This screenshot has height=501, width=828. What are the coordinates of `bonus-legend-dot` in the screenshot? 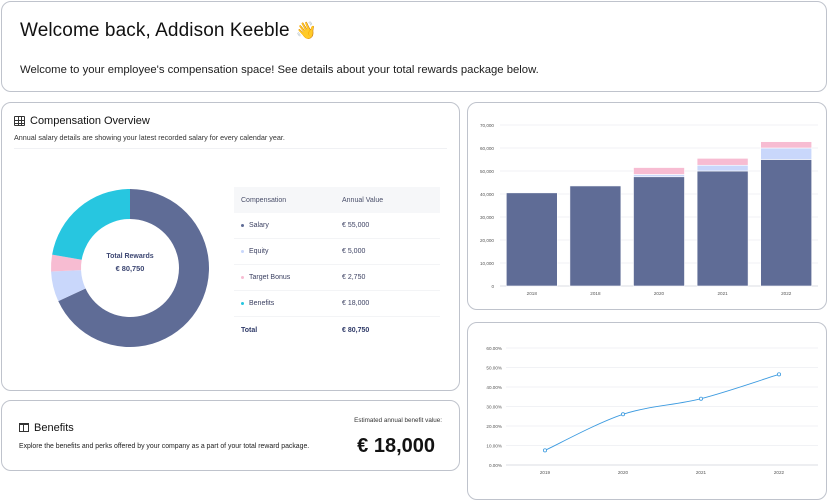 It's located at (242, 277).